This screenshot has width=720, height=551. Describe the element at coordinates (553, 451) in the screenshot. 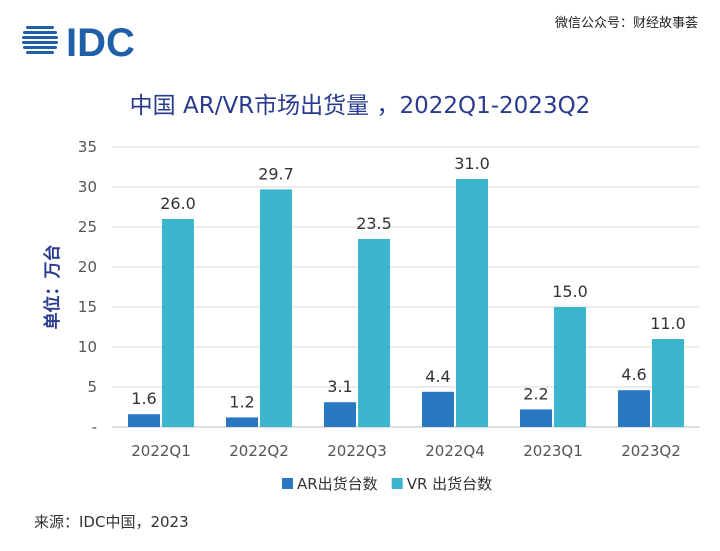

I see `x-tick-label: 2023Q1` at that location.